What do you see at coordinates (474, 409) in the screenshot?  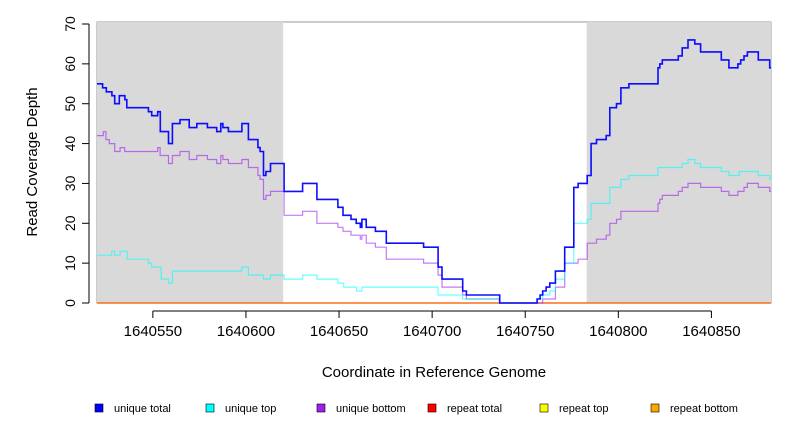 I see `legend-label: repeat total` at bounding box center [474, 409].